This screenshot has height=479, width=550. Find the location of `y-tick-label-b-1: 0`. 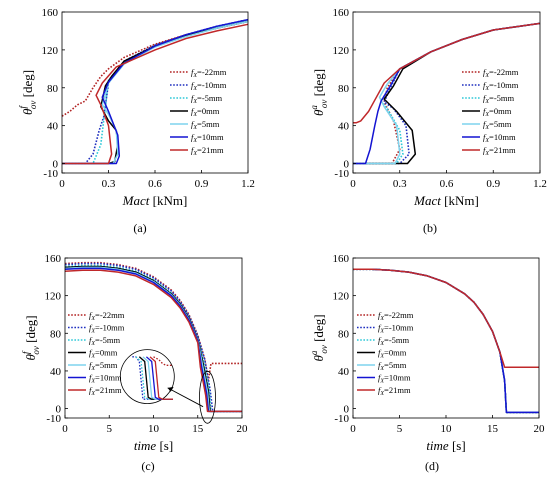

y-tick-label-b-1: 0 is located at coordinates (347, 165).